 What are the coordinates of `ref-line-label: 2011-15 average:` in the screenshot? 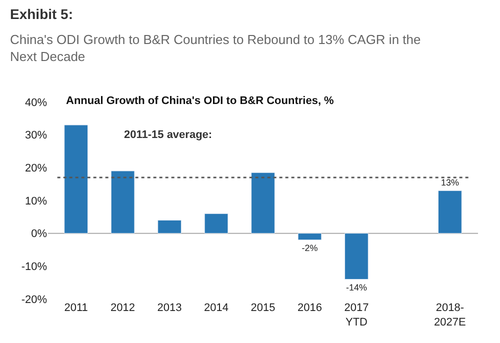 It's located at (168, 135).